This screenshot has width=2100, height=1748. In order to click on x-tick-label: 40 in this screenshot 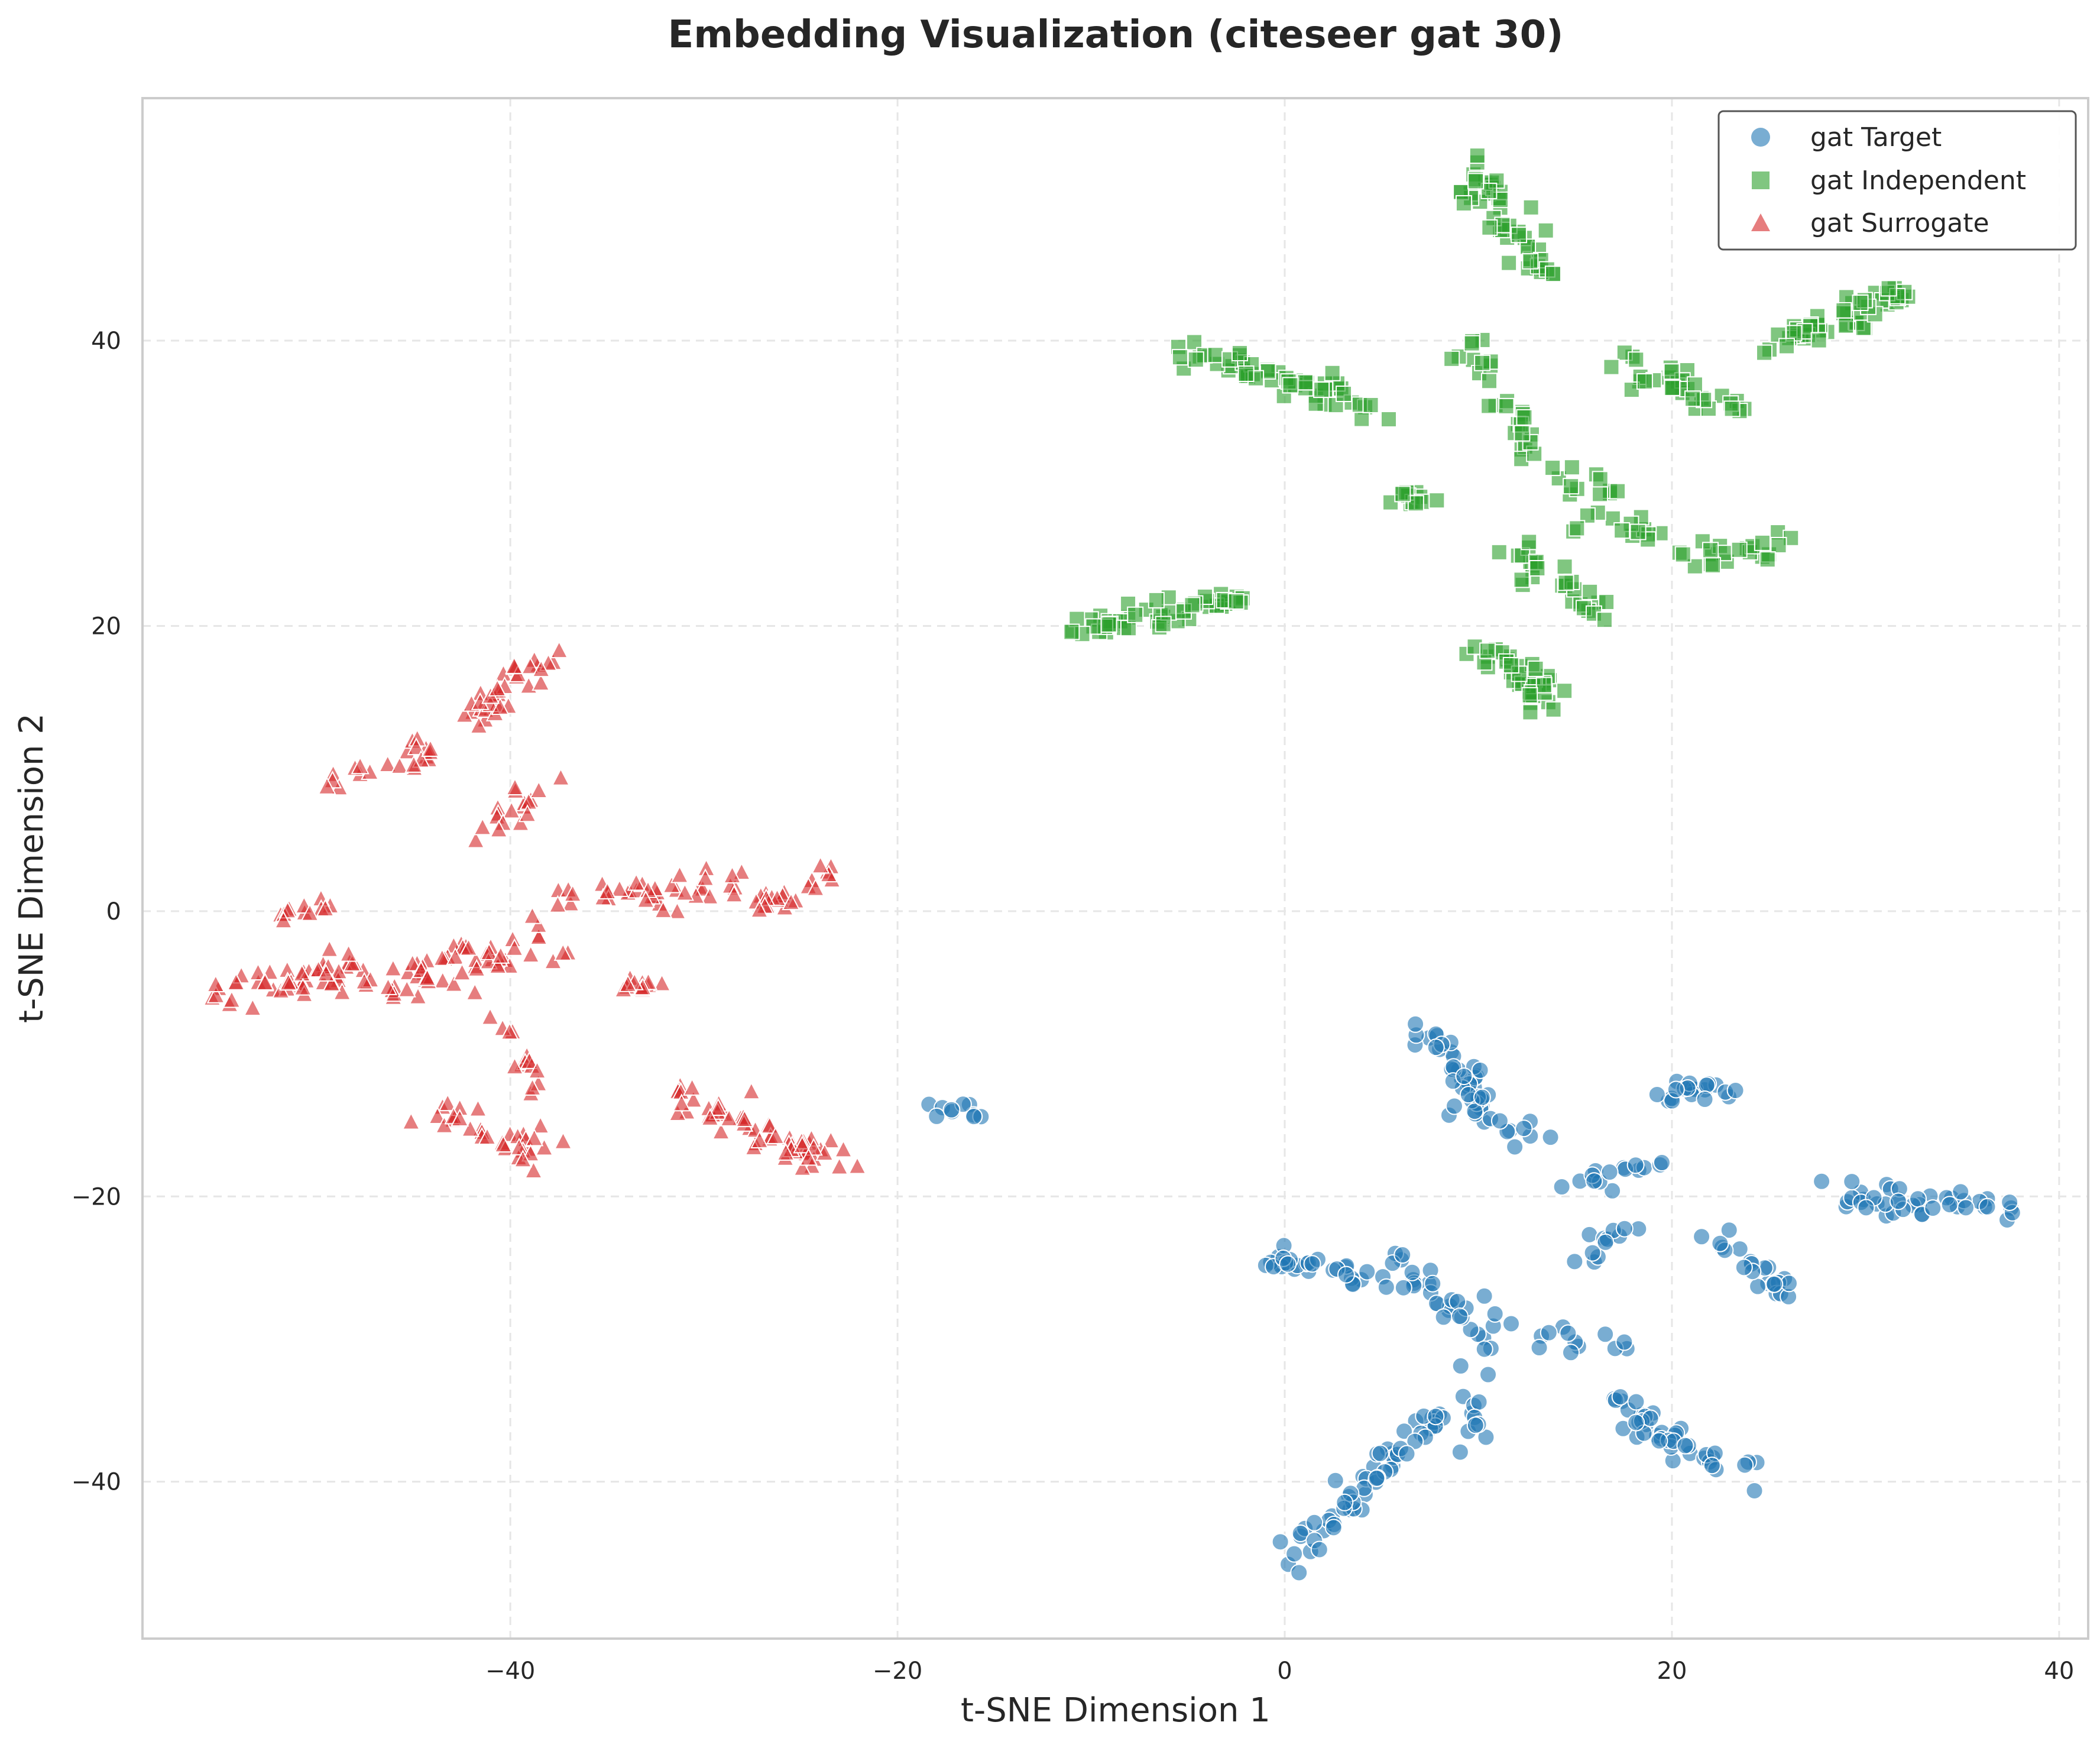, I will do `click(2059, 1671)`.